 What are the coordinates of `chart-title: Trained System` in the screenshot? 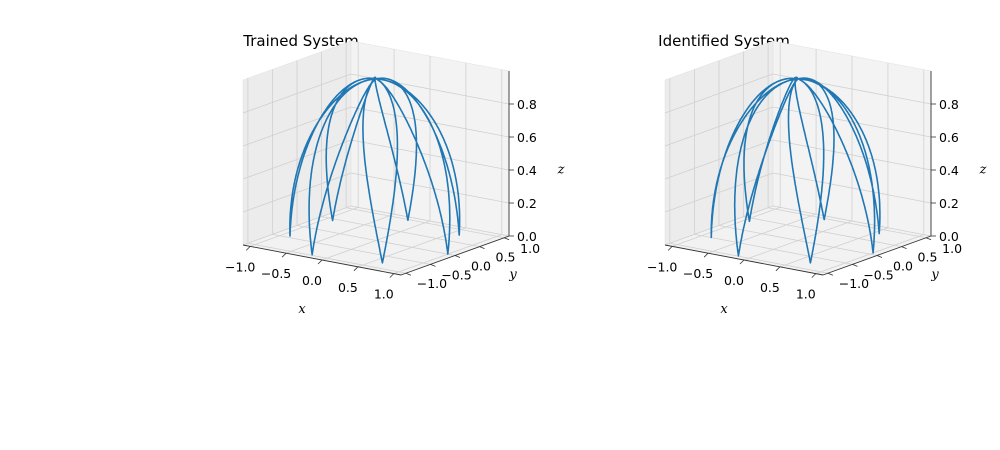 It's located at (300, 41).